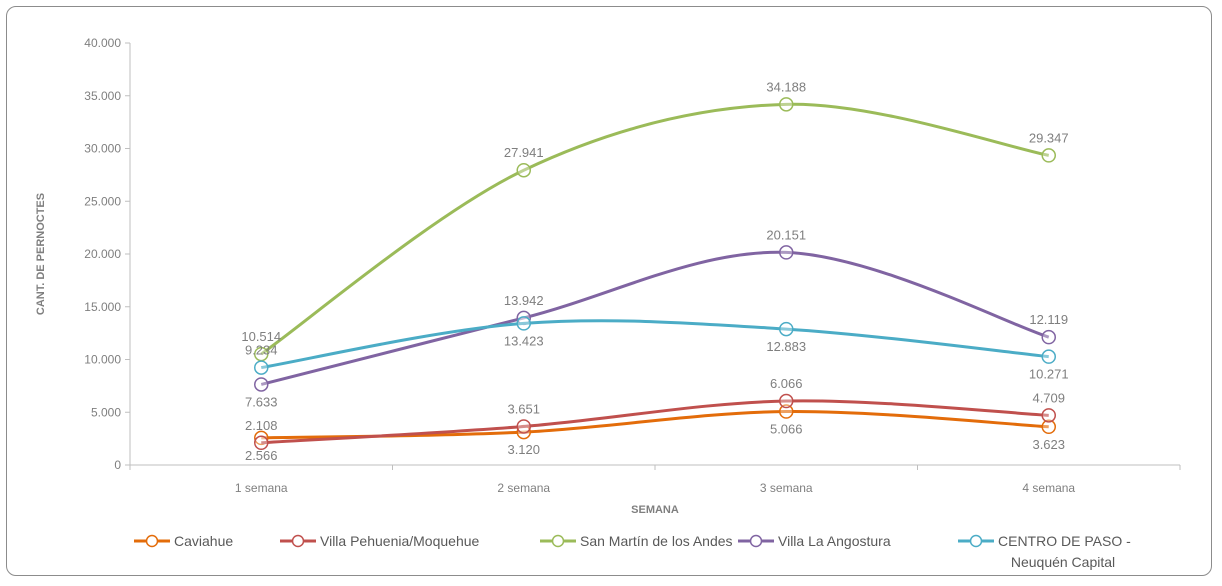 The width and height of the screenshot is (1222, 586). Describe the element at coordinates (102, 149) in the screenshot. I see `y-tick-label: 30.000` at that location.